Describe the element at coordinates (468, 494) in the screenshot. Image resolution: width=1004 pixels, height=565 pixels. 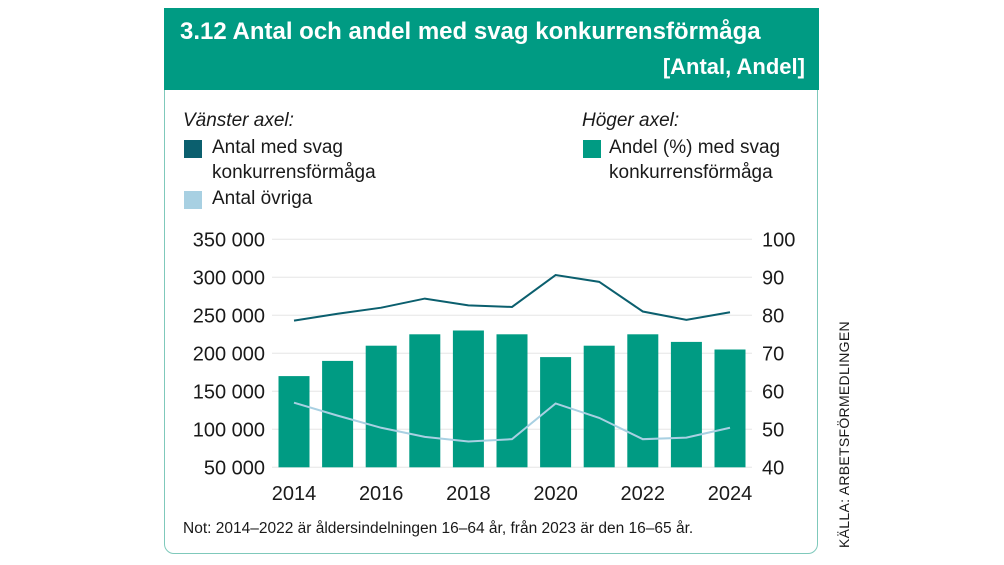
I see `x-axis-tick-label: 2018` at that location.